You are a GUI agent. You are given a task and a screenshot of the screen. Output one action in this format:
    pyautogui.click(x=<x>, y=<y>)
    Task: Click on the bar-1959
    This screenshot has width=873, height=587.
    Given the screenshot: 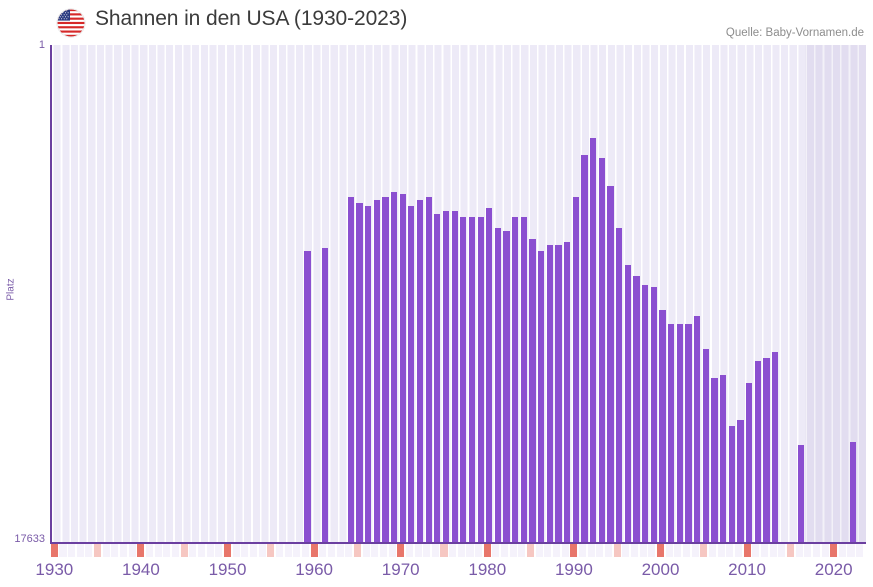 What is the action you would take?
    pyautogui.click(x=307, y=396)
    